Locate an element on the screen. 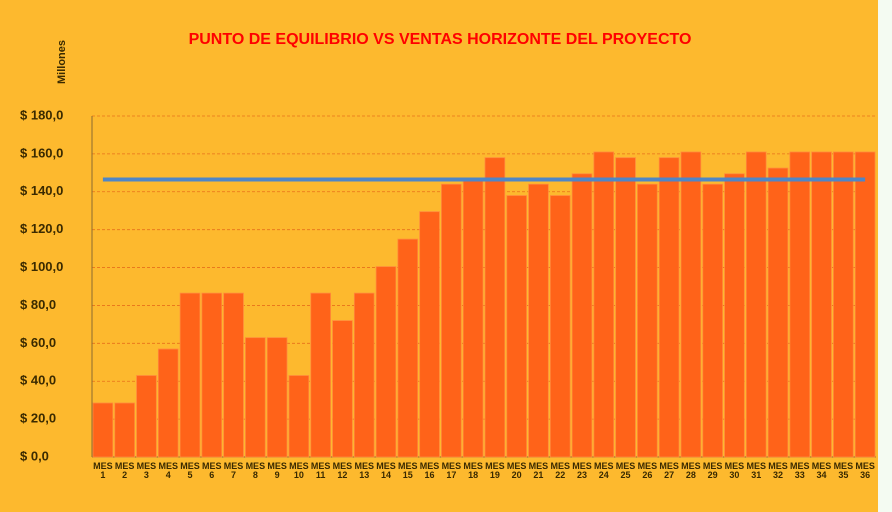  x-tick-label: MES 6 is located at coordinates (212, 471).